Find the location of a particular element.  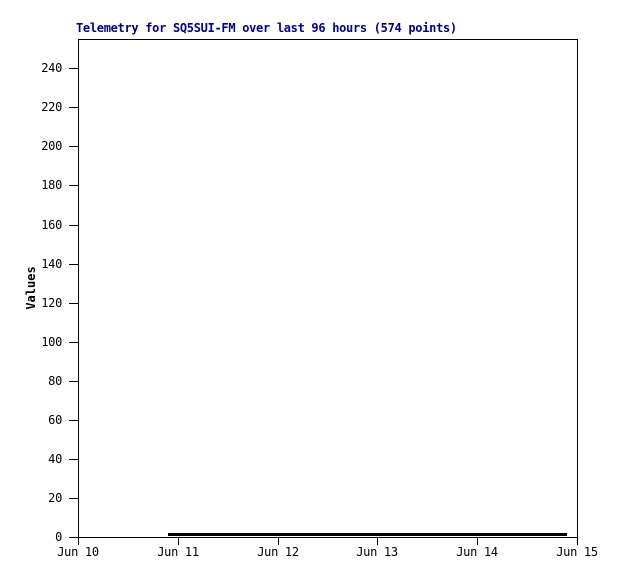

x-tick-label: Jun 10 is located at coordinates (78, 552).